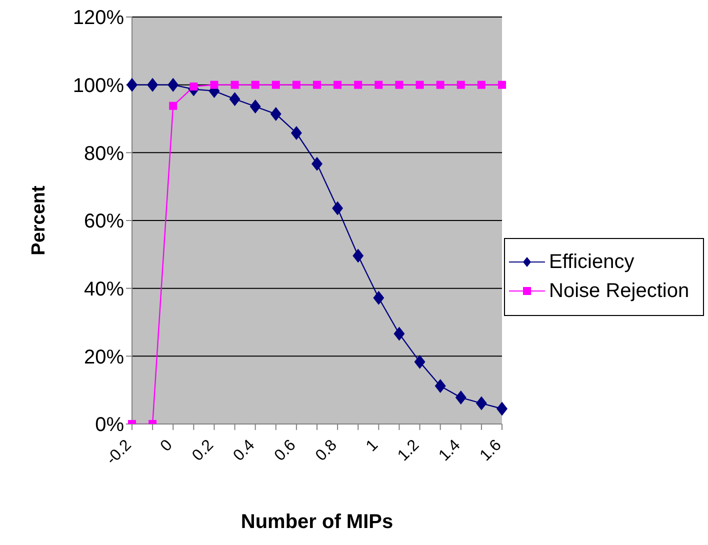 This screenshot has width=708, height=545. I want to click on x-tick-label: 1.2, so click(408, 450).